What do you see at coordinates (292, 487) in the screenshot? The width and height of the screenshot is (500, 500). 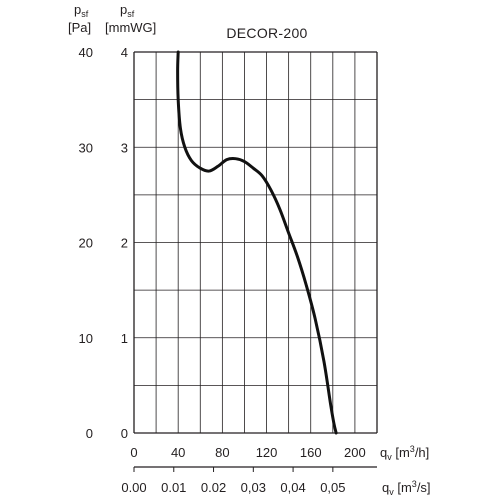 I see `m3s-tick-label: 0,04` at bounding box center [292, 487].